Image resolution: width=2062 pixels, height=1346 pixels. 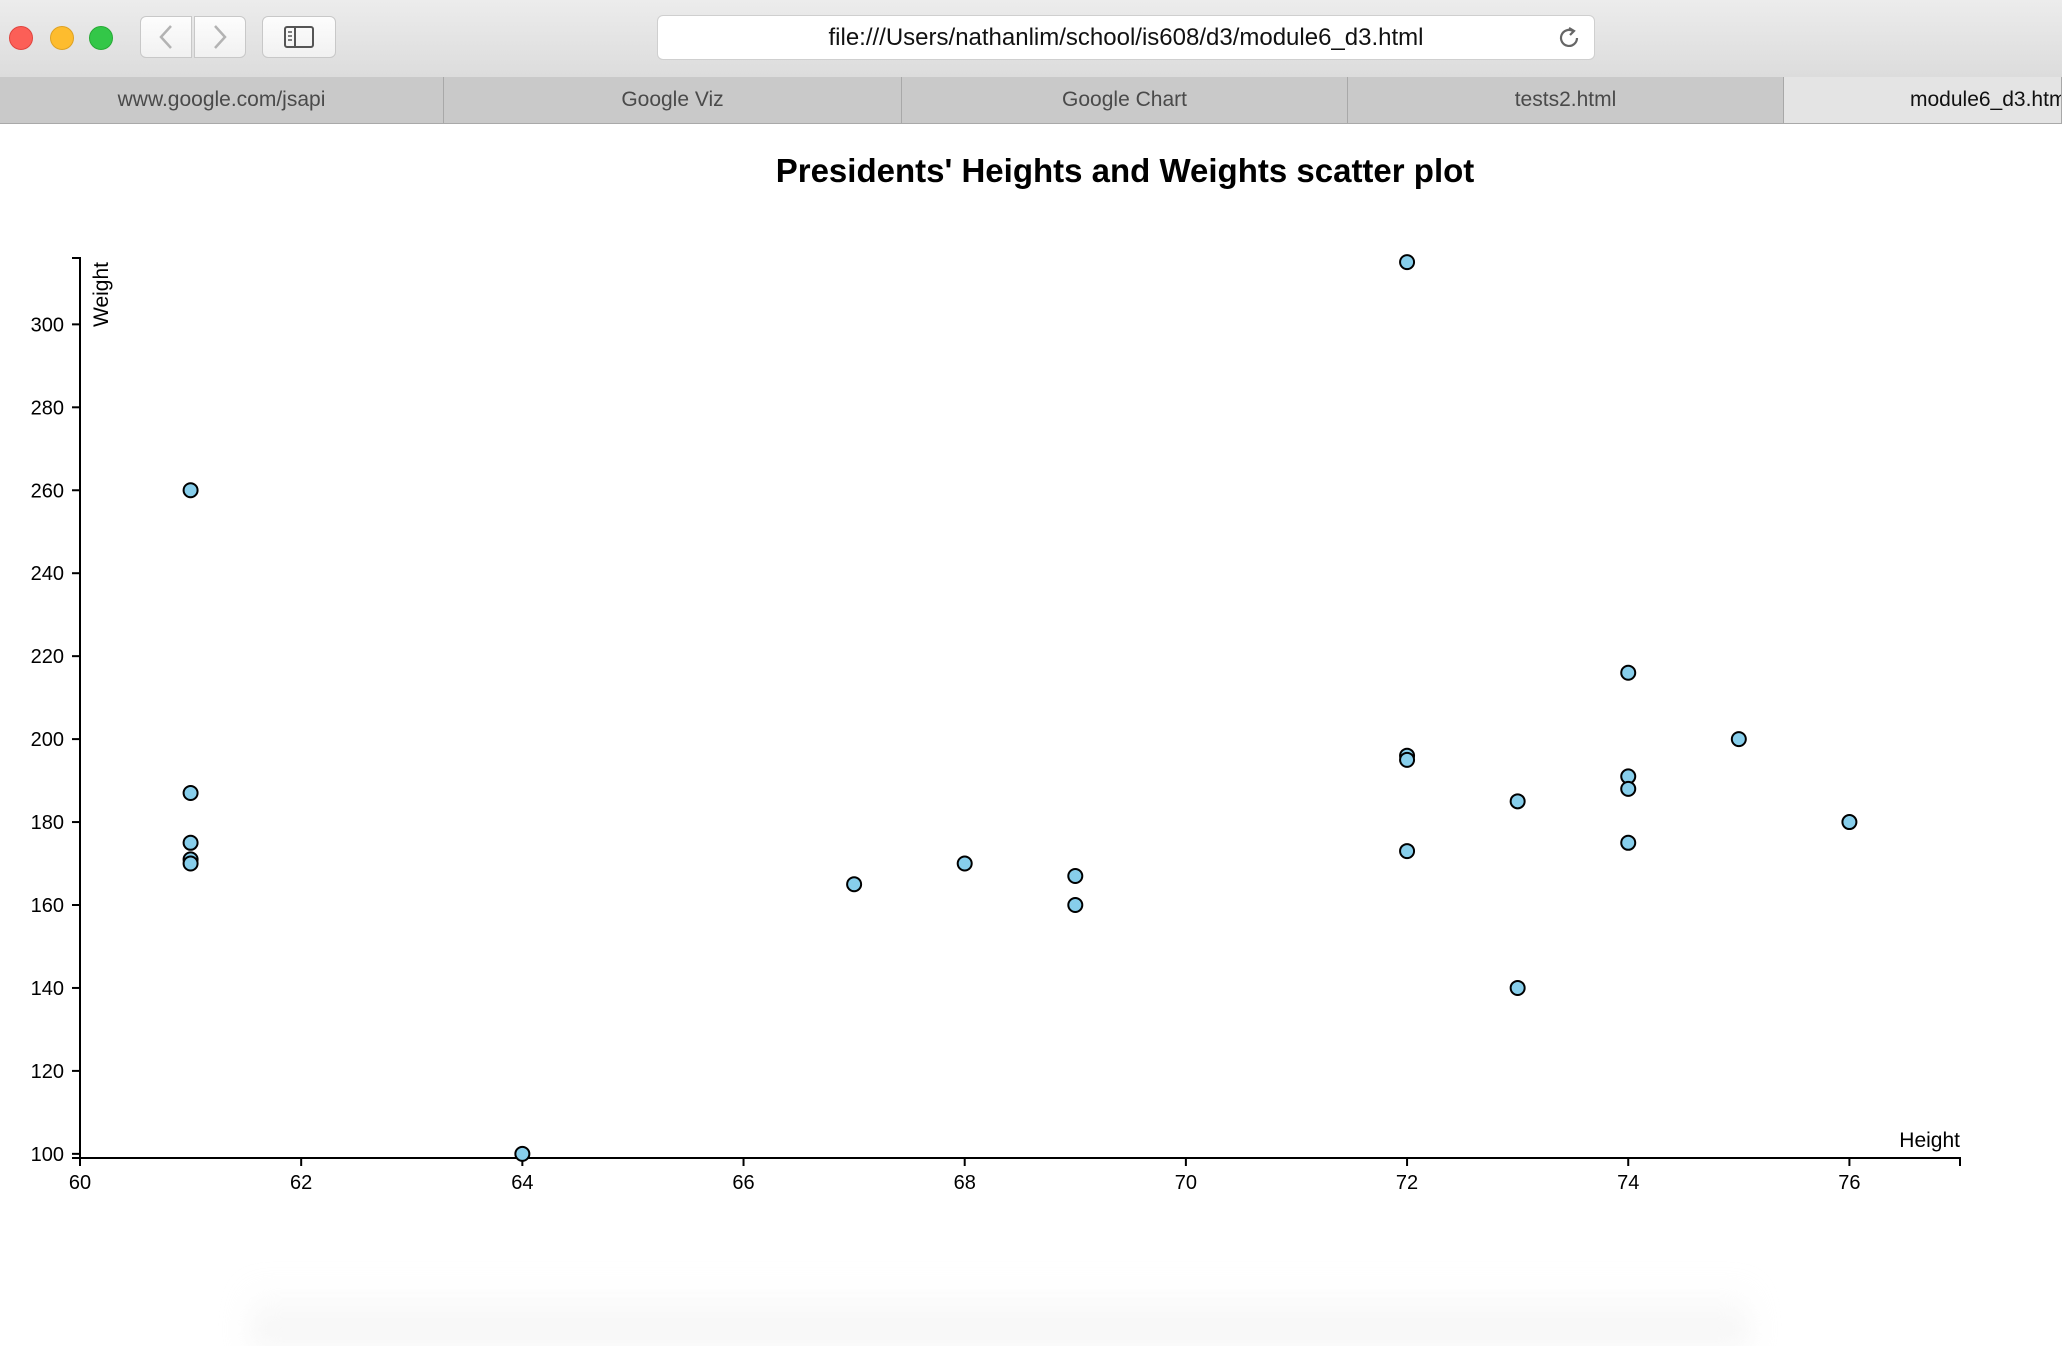 I want to click on tab-google-viz: Google Viz, so click(x=673, y=100).